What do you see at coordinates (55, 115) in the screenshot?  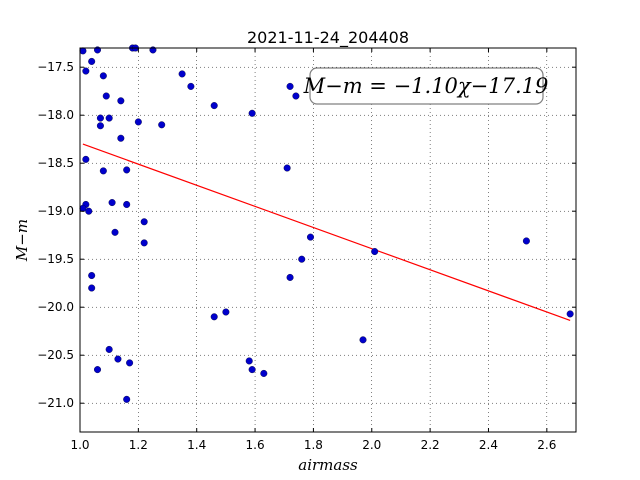 I see `y-tick-label: −18.0` at bounding box center [55, 115].